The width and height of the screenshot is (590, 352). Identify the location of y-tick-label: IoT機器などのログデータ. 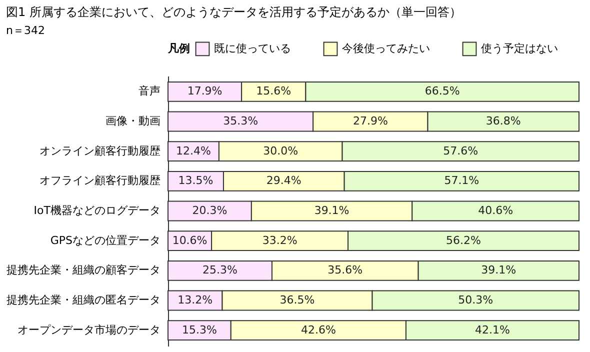
(97, 210).